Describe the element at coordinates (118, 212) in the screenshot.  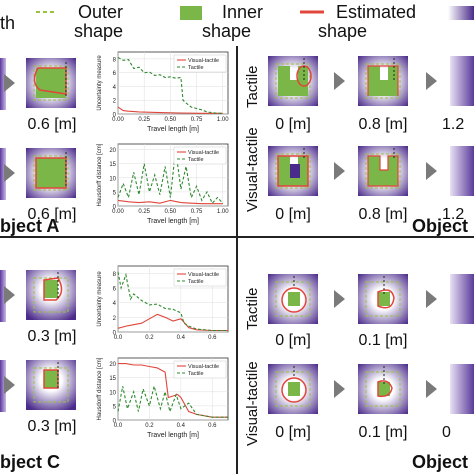
I see `x-tick-label: 0.00` at that location.